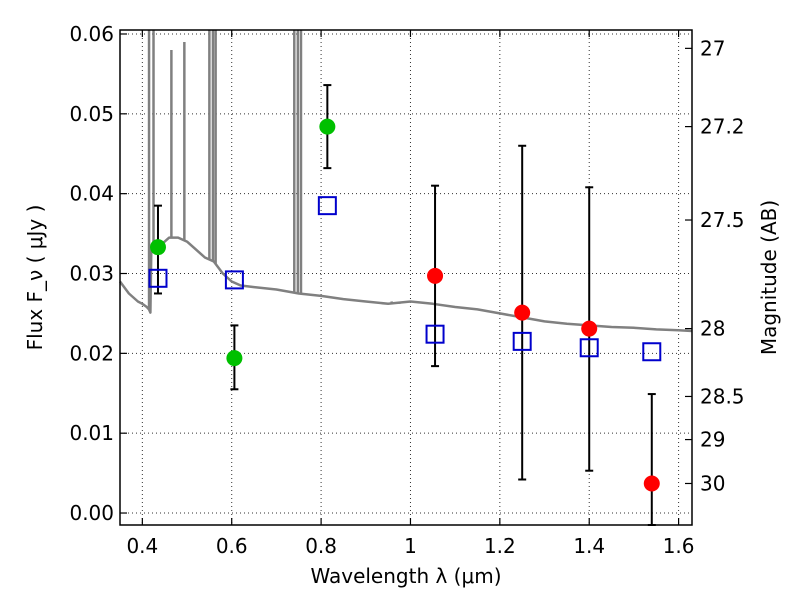 Image resolution: width=800 pixels, height=600 pixels. Describe the element at coordinates (91, 513) in the screenshot. I see `y-tick-label: 0.00` at that location.